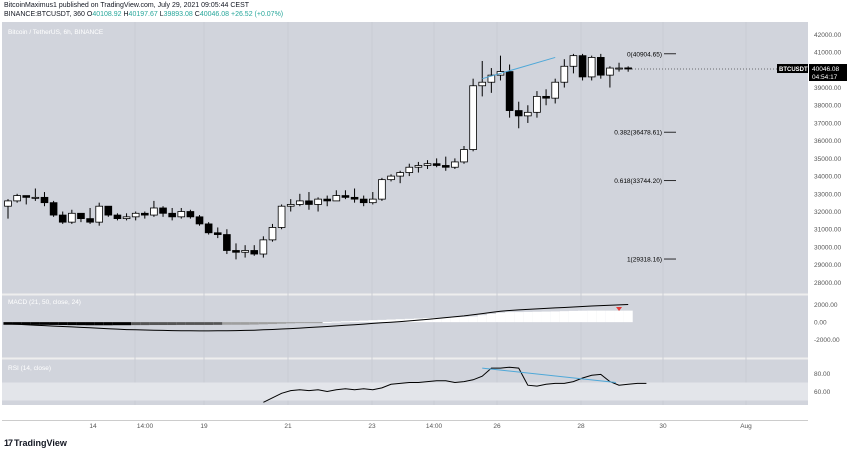 The width and height of the screenshot is (850, 453). Describe the element at coordinates (827, 177) in the screenshot. I see `price-tick-label: 34000.00` at that location.